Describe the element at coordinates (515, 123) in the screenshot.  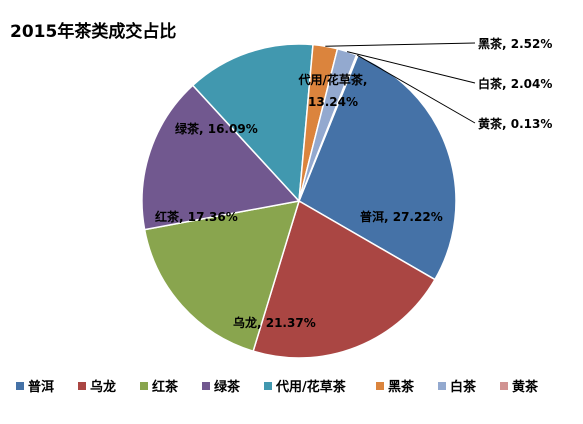
I see `slice-label-7: 黄茶, 0.13%` at that location.